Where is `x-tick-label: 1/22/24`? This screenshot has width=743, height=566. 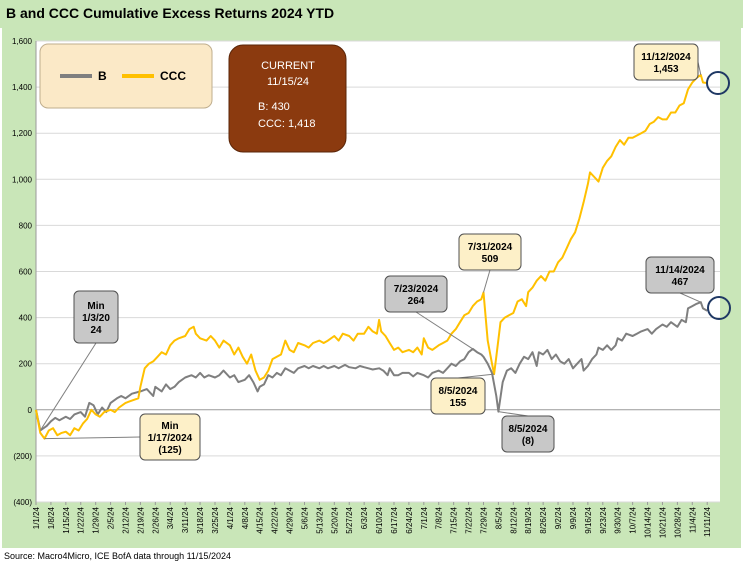 x-tick-label: 1/22/24 is located at coordinates (81, 519).